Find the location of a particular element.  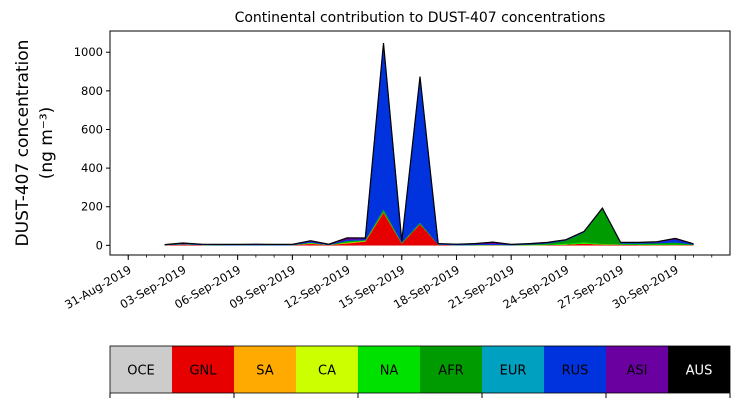

legend-label-sa: SA is located at coordinates (264, 371).